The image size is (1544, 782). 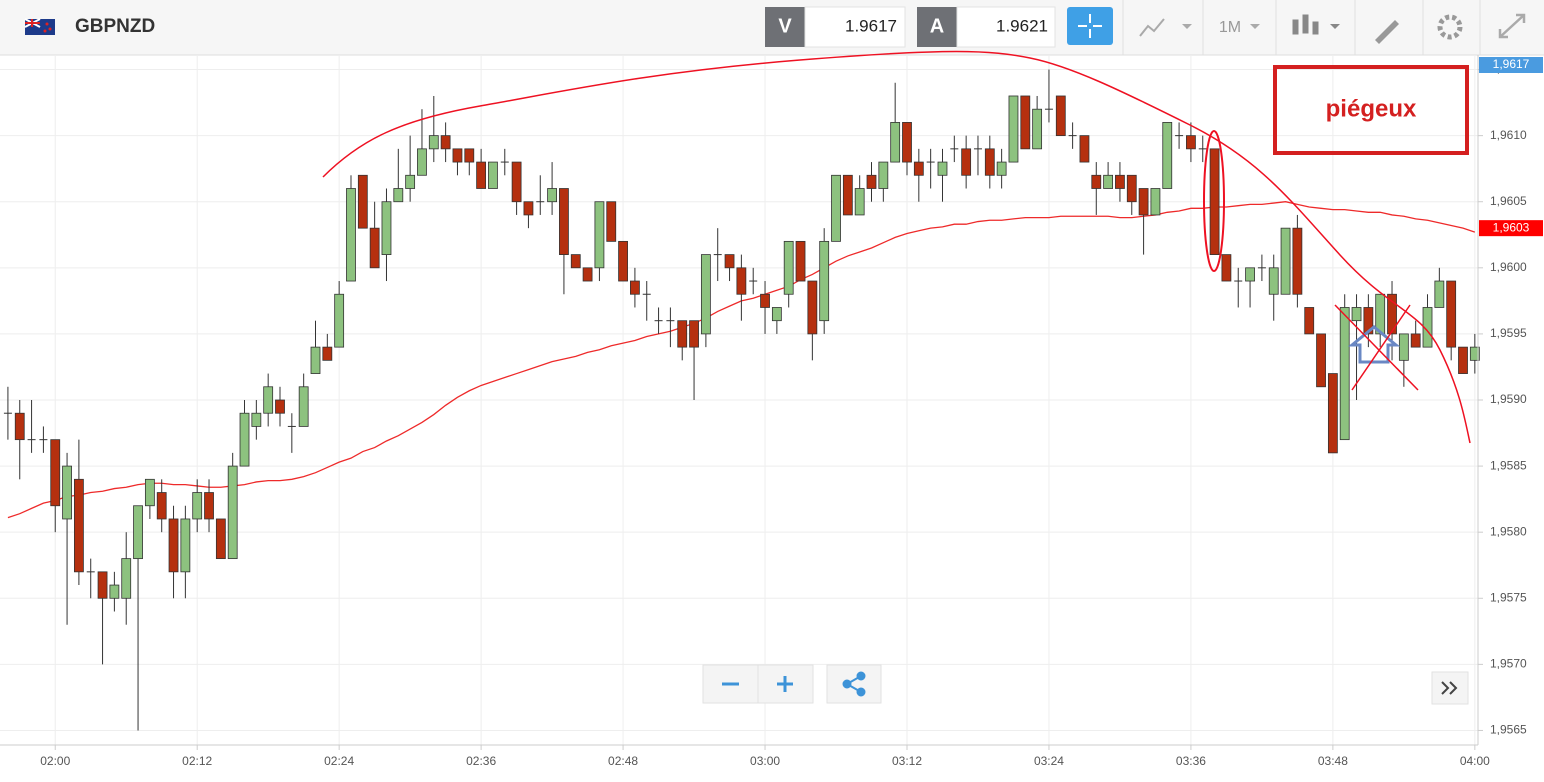 I want to click on fullscreen-button, so click(x=1512, y=26).